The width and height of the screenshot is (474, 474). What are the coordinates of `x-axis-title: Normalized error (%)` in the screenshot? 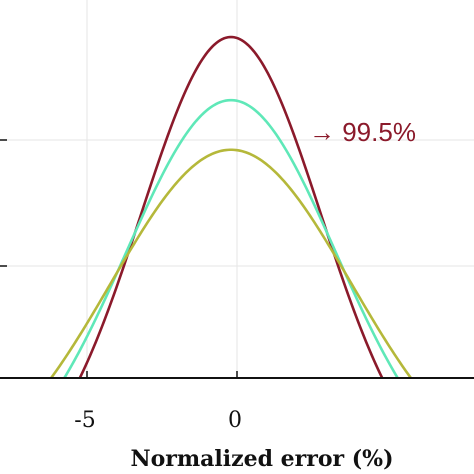 It's located at (262, 459).